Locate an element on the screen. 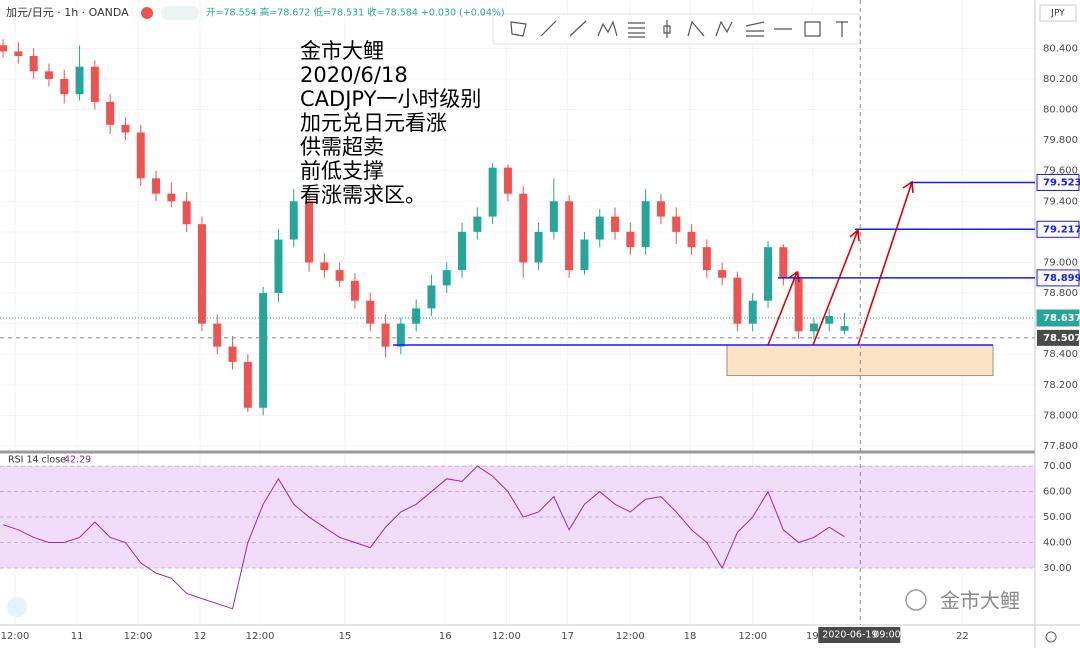 Image resolution: width=1080 pixels, height=648 pixels. y-tick-label: 78.800 is located at coordinates (1060, 293).